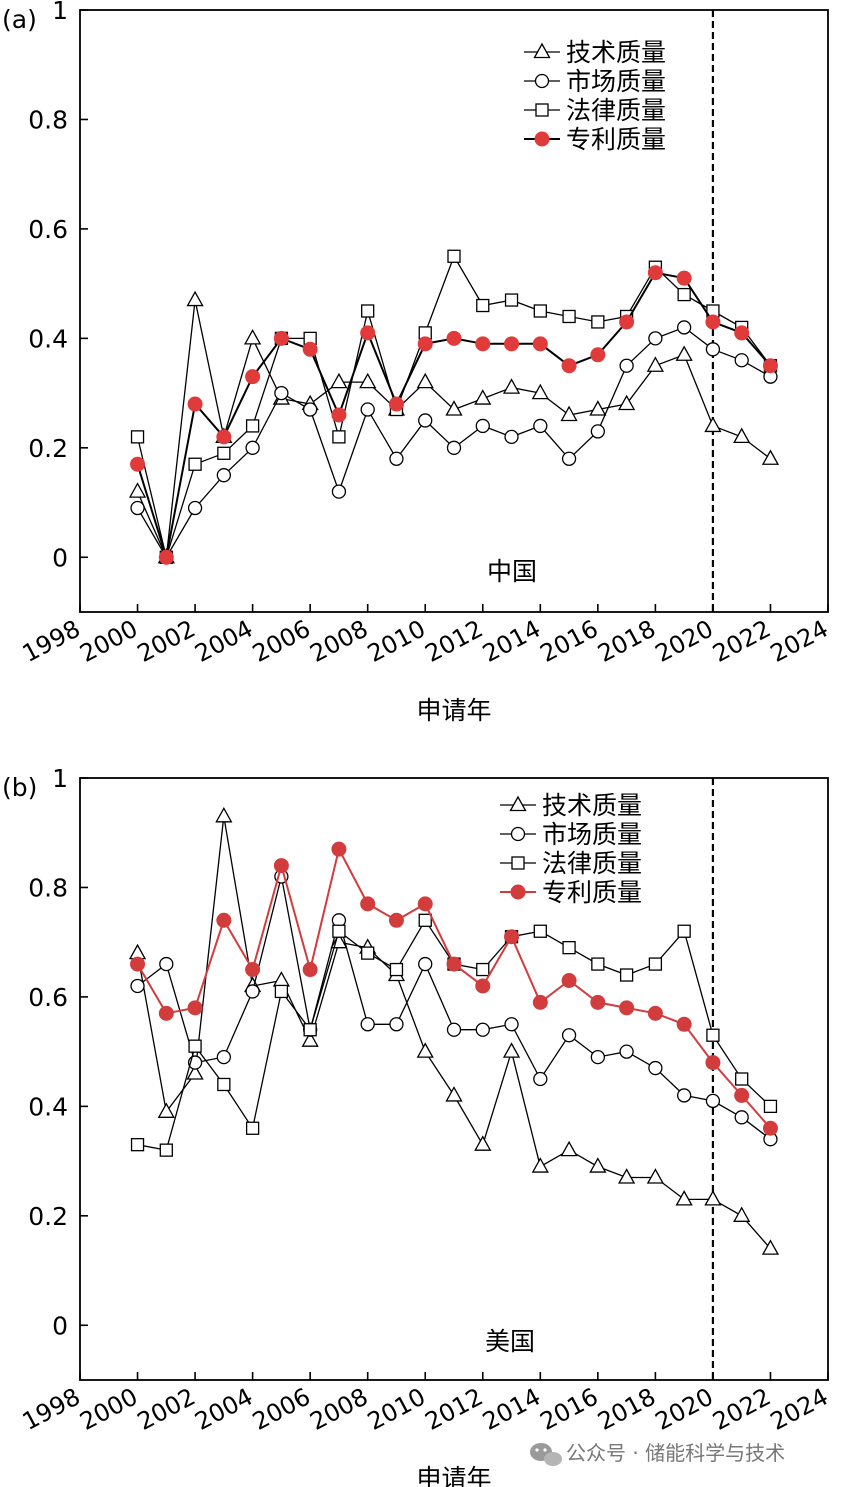 The width and height of the screenshot is (849, 1487). Describe the element at coordinates (396, 641) in the screenshot. I see `x-tick-label: 2010` at that location.